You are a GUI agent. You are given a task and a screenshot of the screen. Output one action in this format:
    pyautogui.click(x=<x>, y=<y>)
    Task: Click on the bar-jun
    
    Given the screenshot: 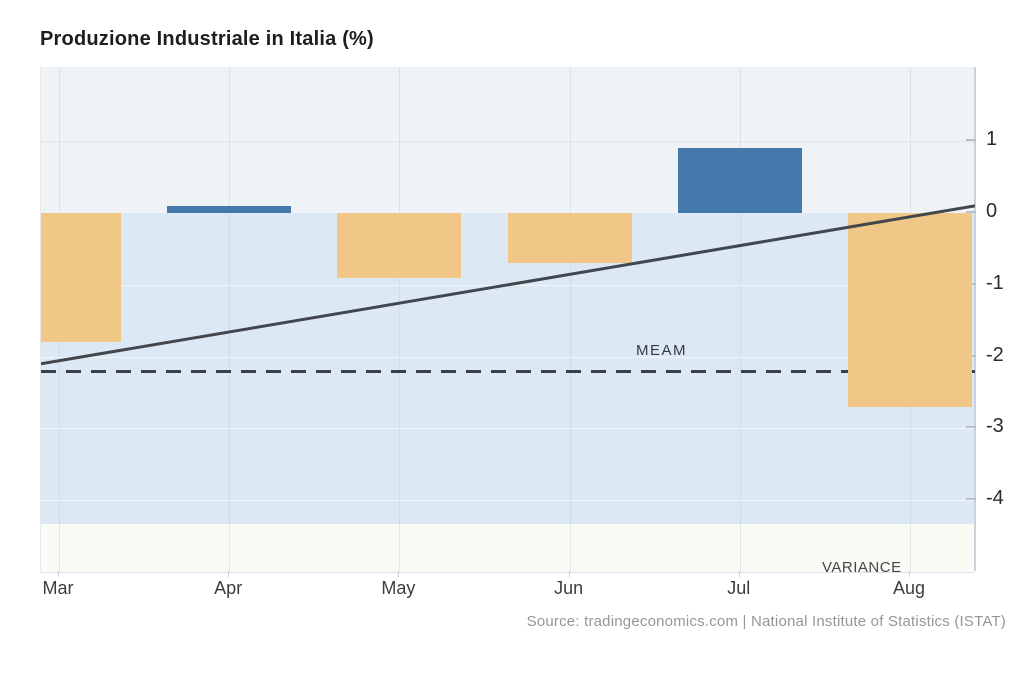 What is the action you would take?
    pyautogui.click(x=569, y=238)
    